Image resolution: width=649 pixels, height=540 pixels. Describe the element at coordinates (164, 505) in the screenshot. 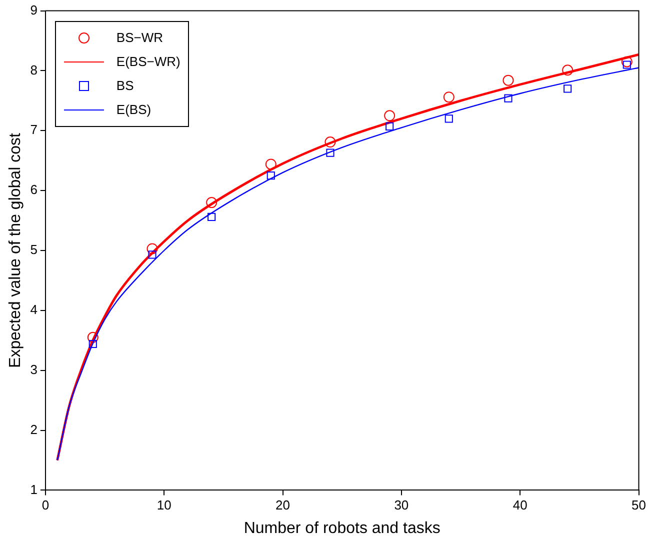

I see `x-tick-label: 10` at that location.